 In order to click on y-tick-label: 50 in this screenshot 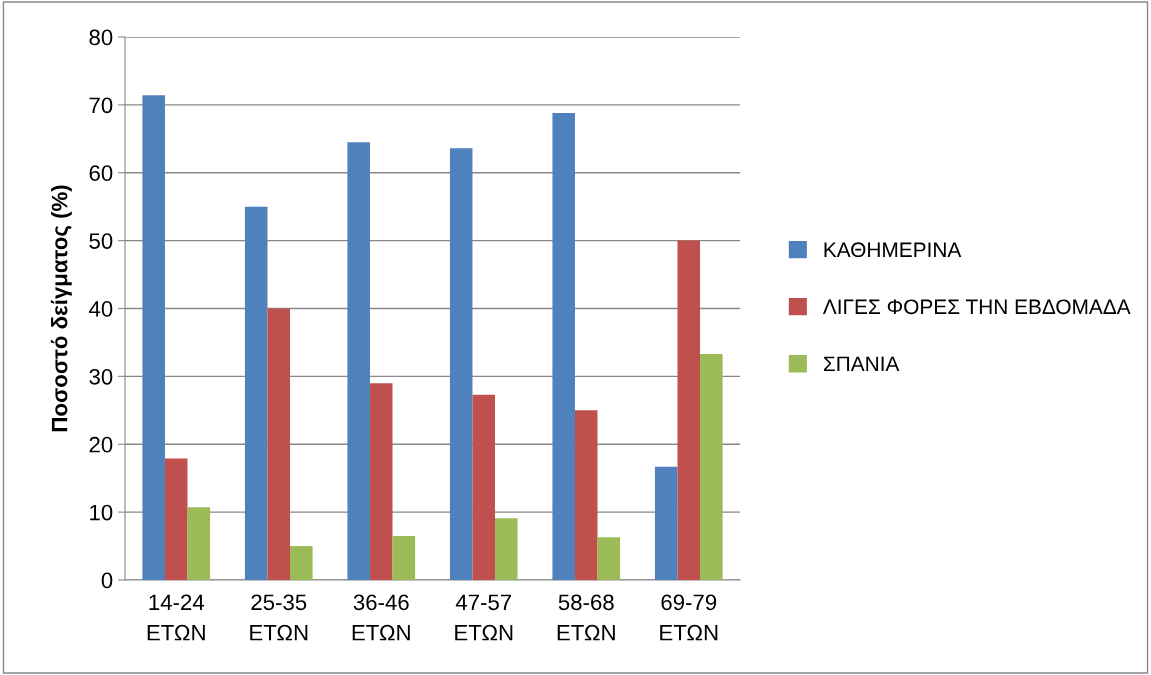, I will do `click(101, 241)`.